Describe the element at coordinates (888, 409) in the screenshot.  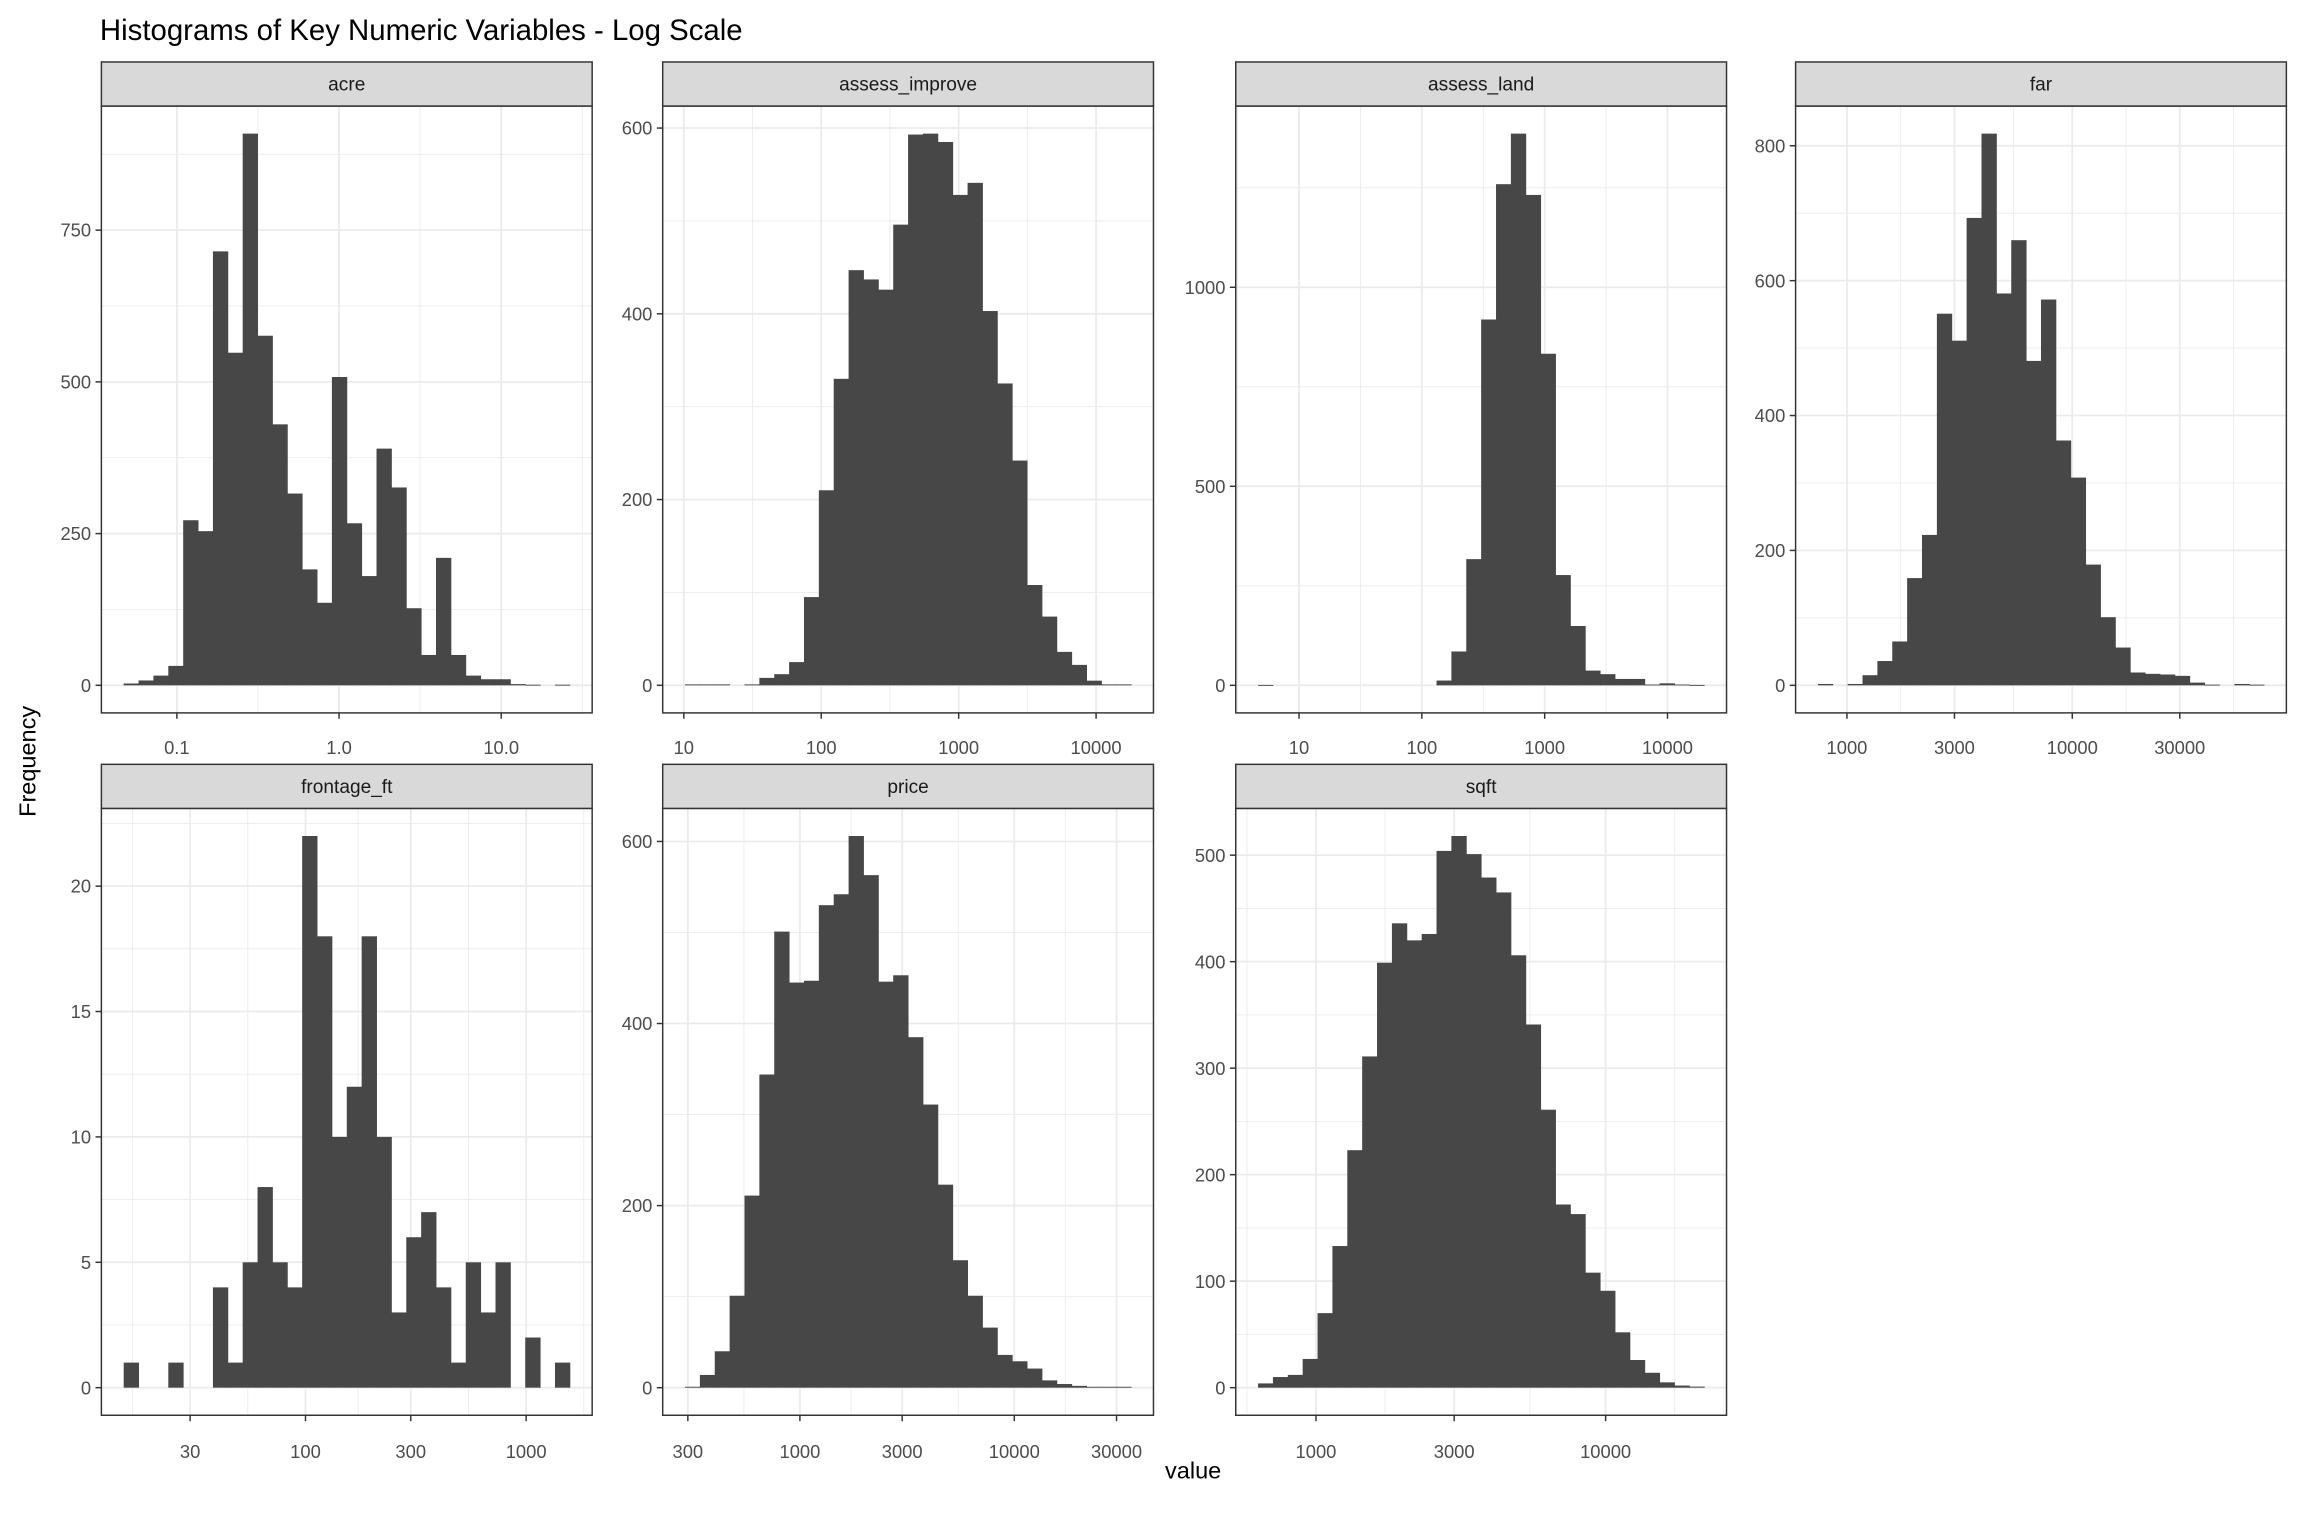
I see `panel-assess_improve: assess_improve 10 100 1000 10000 0 200 400 600` at that location.